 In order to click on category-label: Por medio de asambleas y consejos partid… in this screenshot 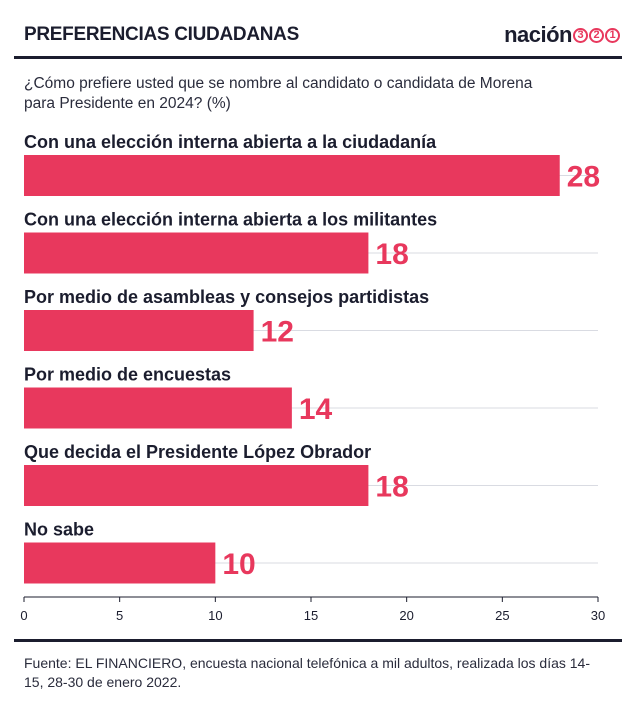, I will do `click(226, 297)`.